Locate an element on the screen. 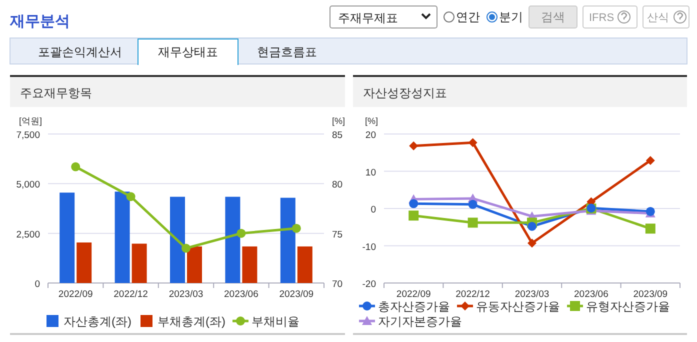  text: 현금흐름표 is located at coordinates (287, 52).